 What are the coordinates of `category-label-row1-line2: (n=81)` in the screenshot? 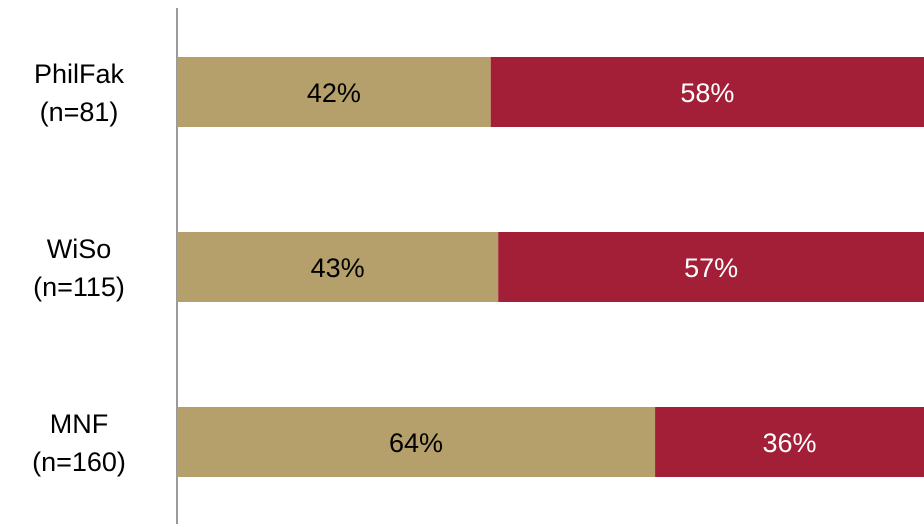 It's located at (79, 112).